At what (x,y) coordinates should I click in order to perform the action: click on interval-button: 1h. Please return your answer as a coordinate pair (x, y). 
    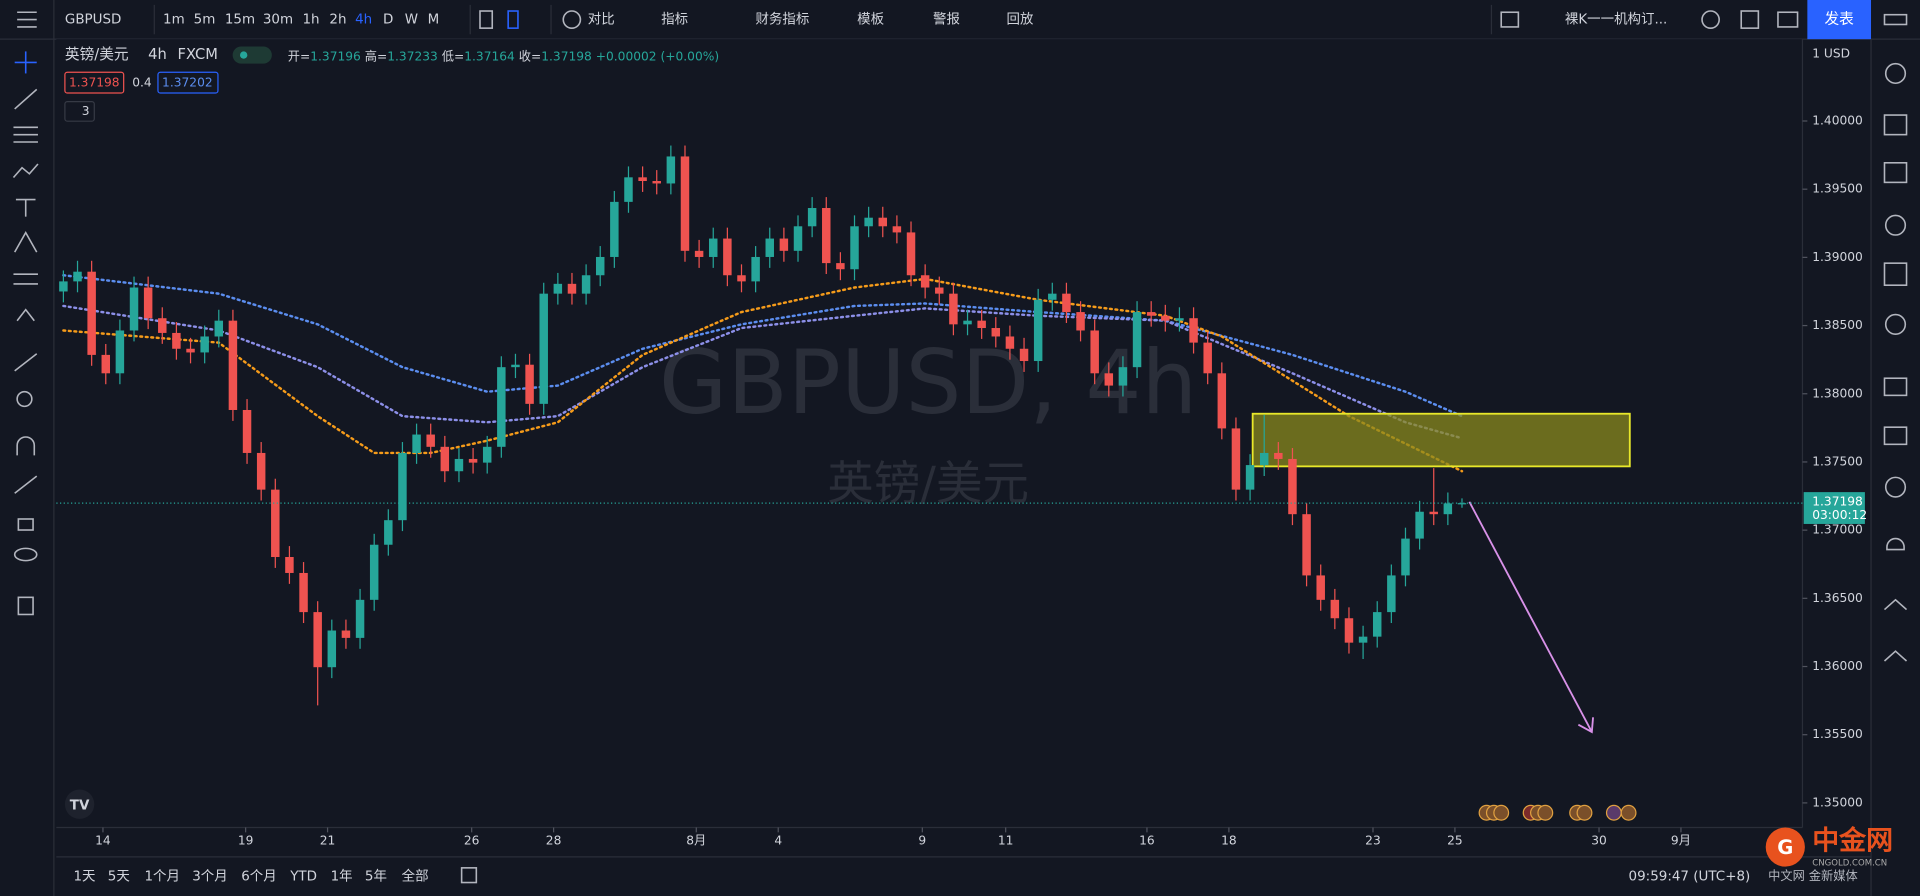
    Looking at the image, I should click on (310, 20).